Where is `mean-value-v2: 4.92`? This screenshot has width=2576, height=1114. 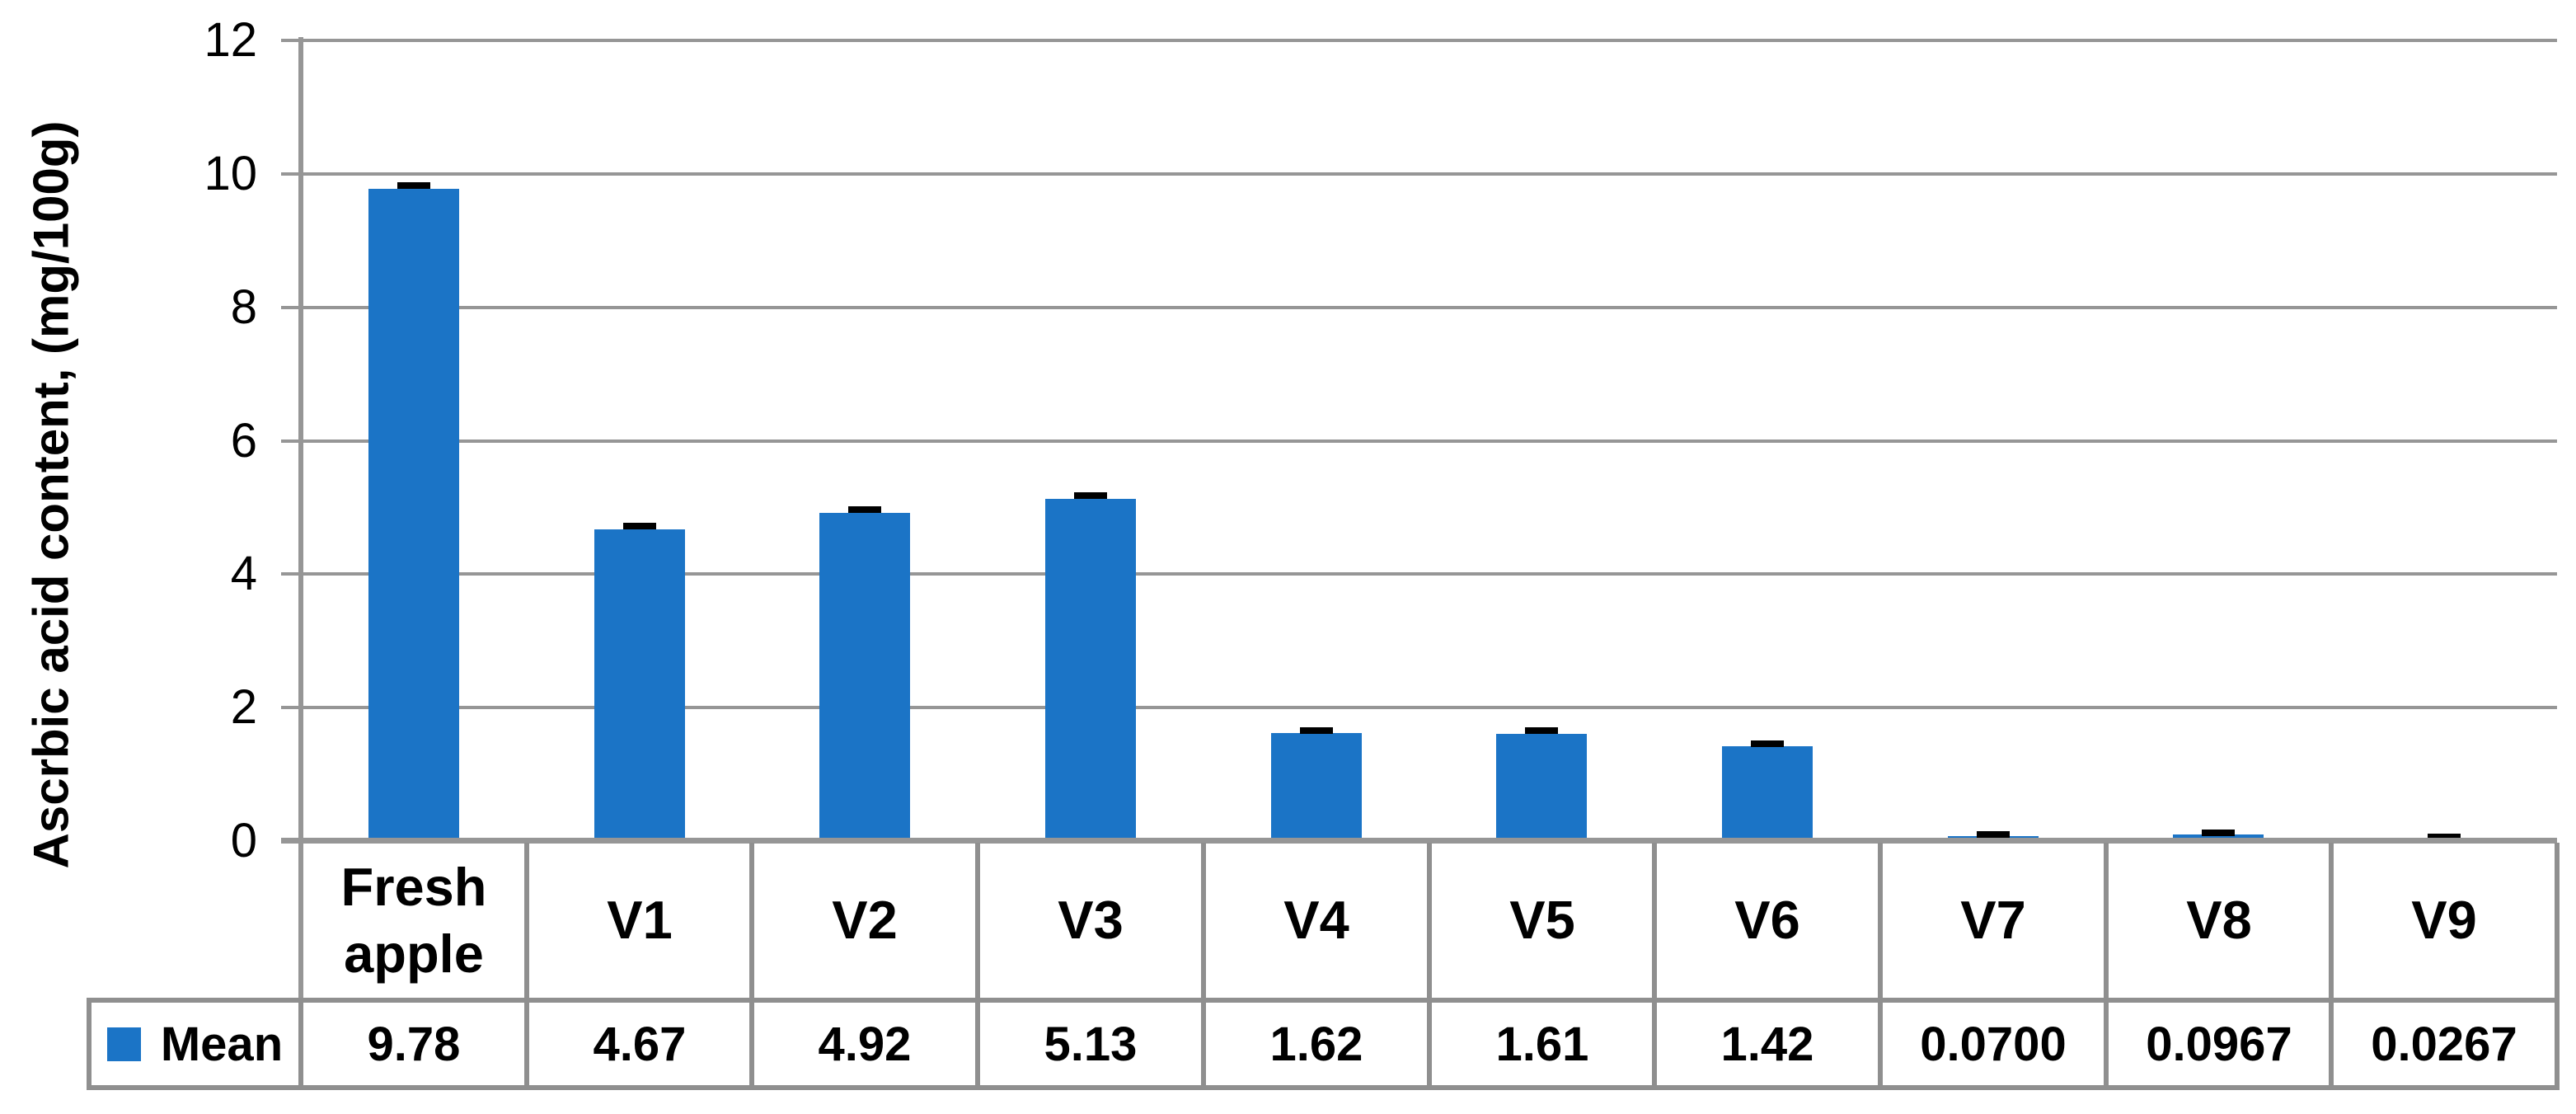 mean-value-v2: 4.92 is located at coordinates (865, 1044).